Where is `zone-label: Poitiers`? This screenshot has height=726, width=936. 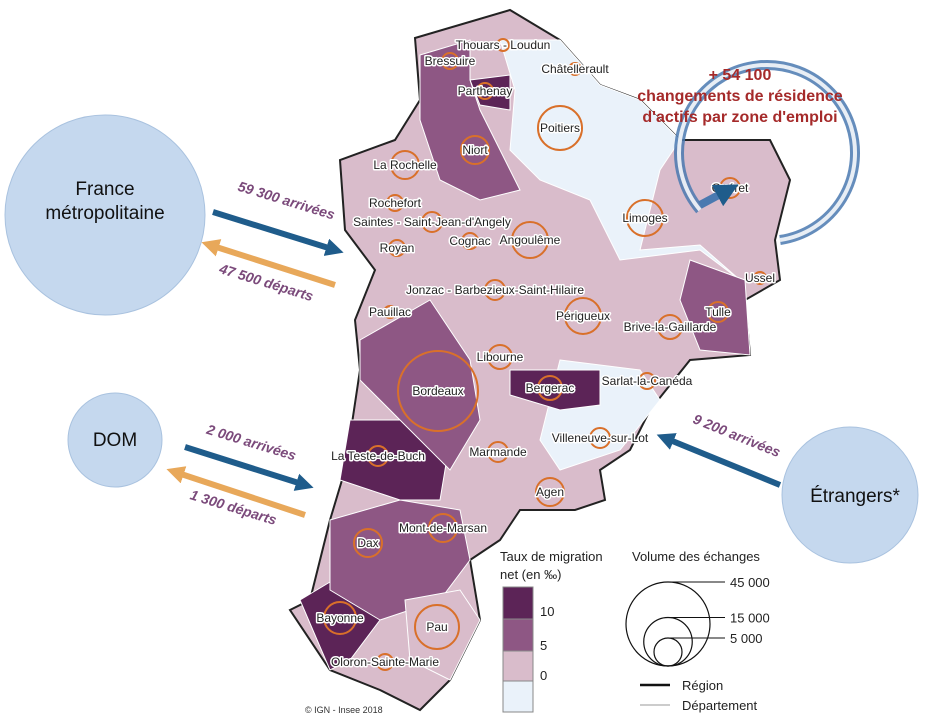
zone-label: Poitiers is located at coordinates (560, 128).